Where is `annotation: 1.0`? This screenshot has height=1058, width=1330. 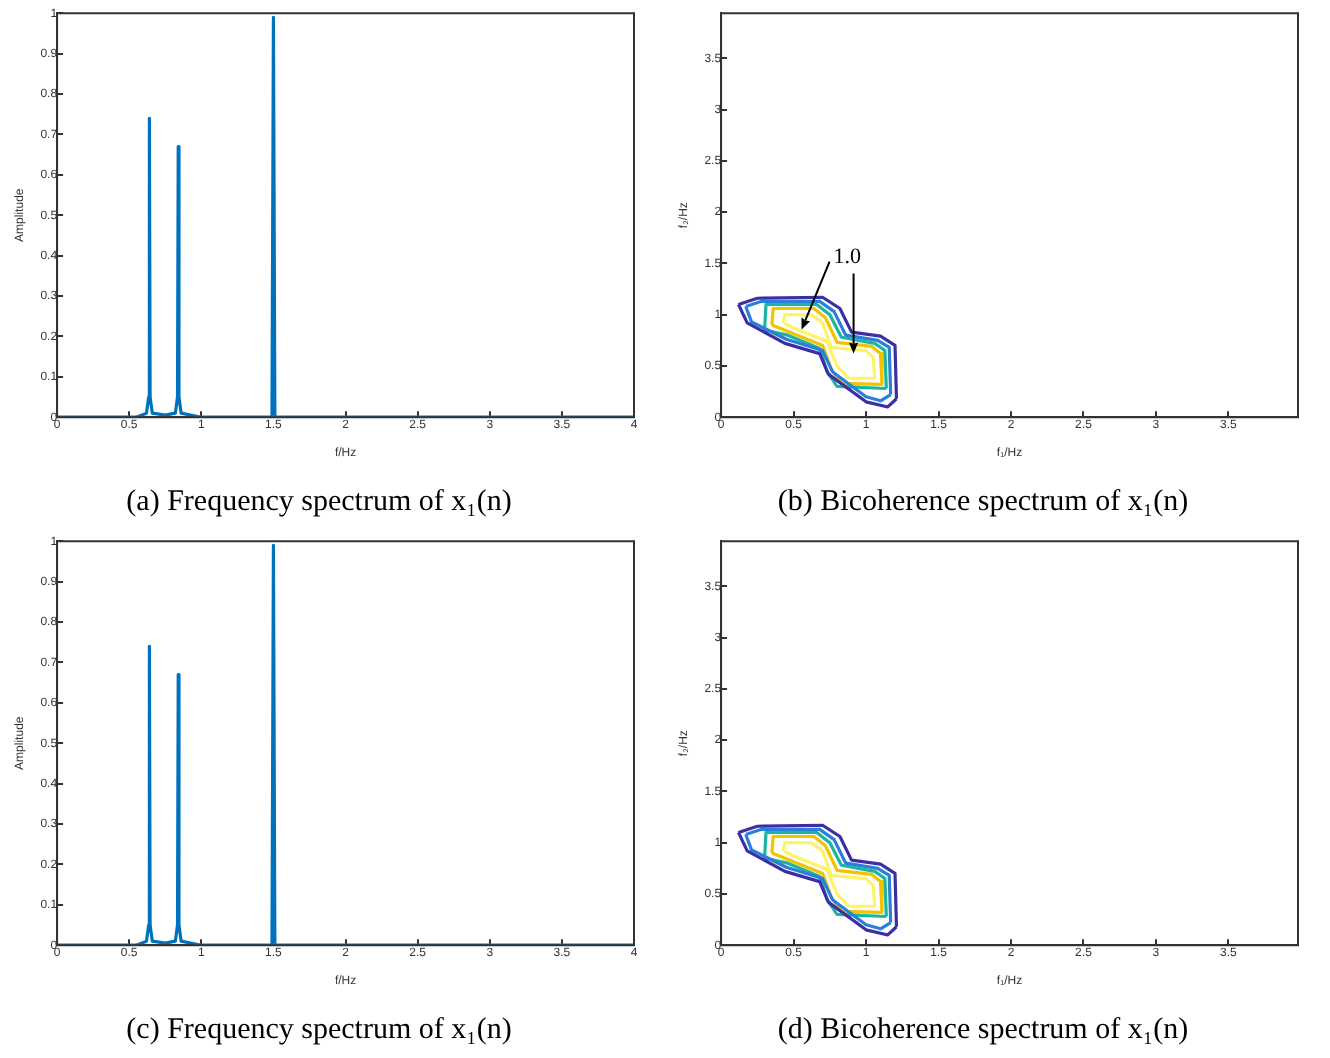 annotation: 1.0 is located at coordinates (848, 257).